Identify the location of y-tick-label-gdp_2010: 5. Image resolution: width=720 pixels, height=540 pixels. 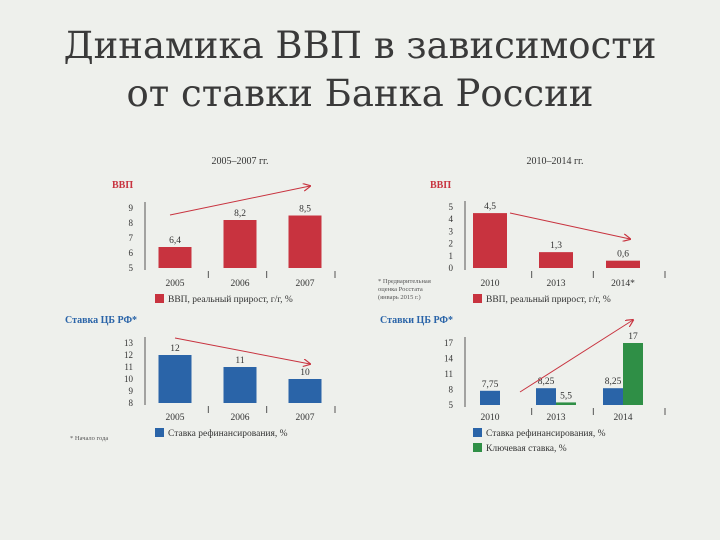
(451, 207).